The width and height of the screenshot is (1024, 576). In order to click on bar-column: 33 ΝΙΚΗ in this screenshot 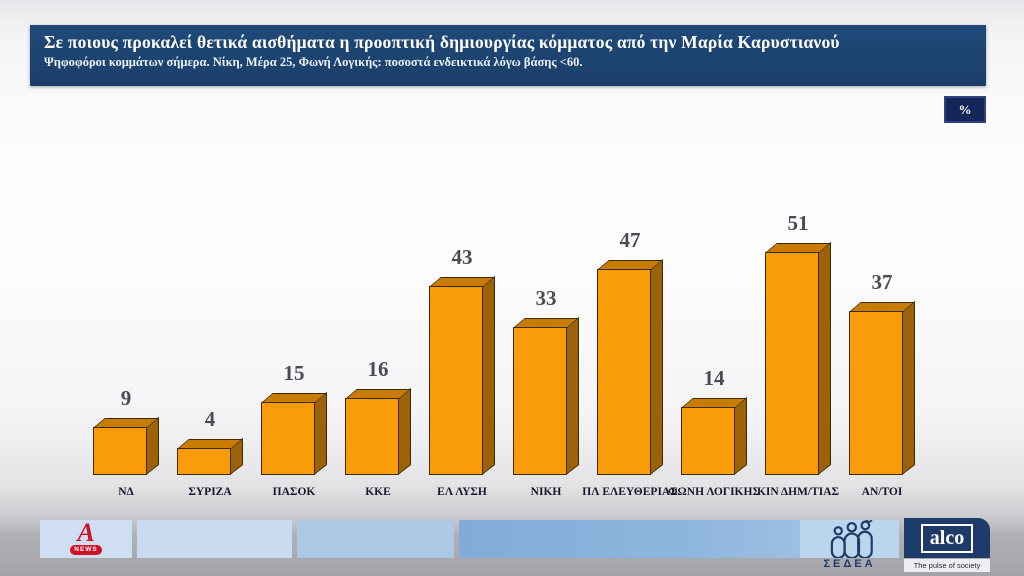, I will do `click(546, 301)`.